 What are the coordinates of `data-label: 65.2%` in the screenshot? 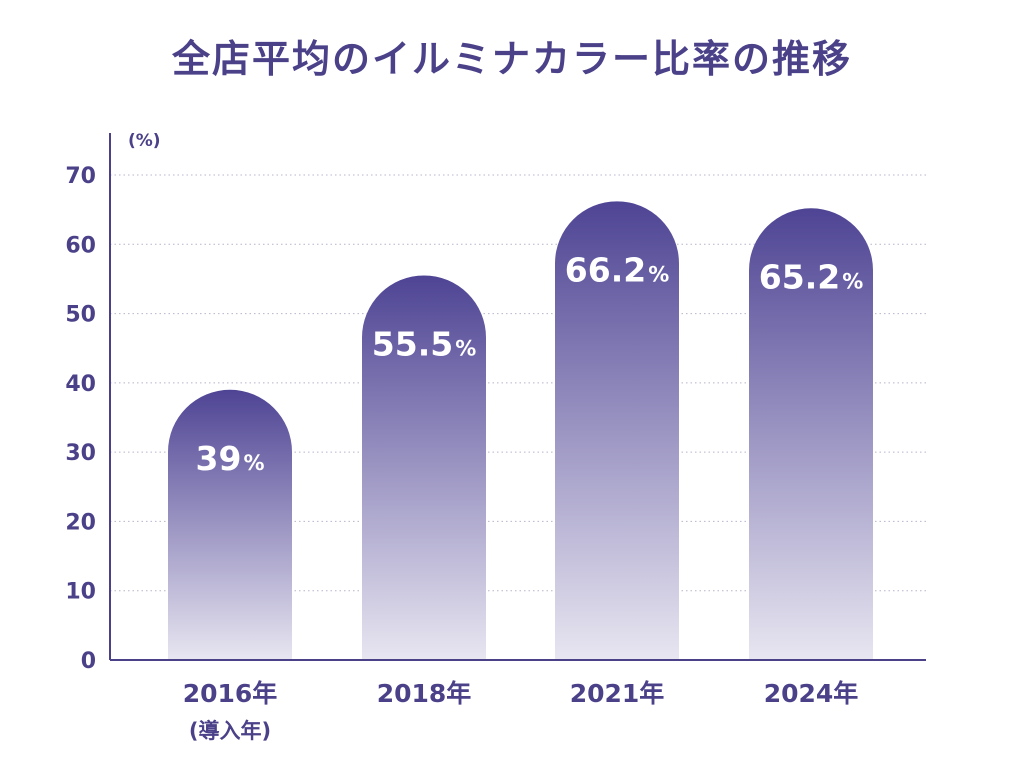 It's located at (811, 276).